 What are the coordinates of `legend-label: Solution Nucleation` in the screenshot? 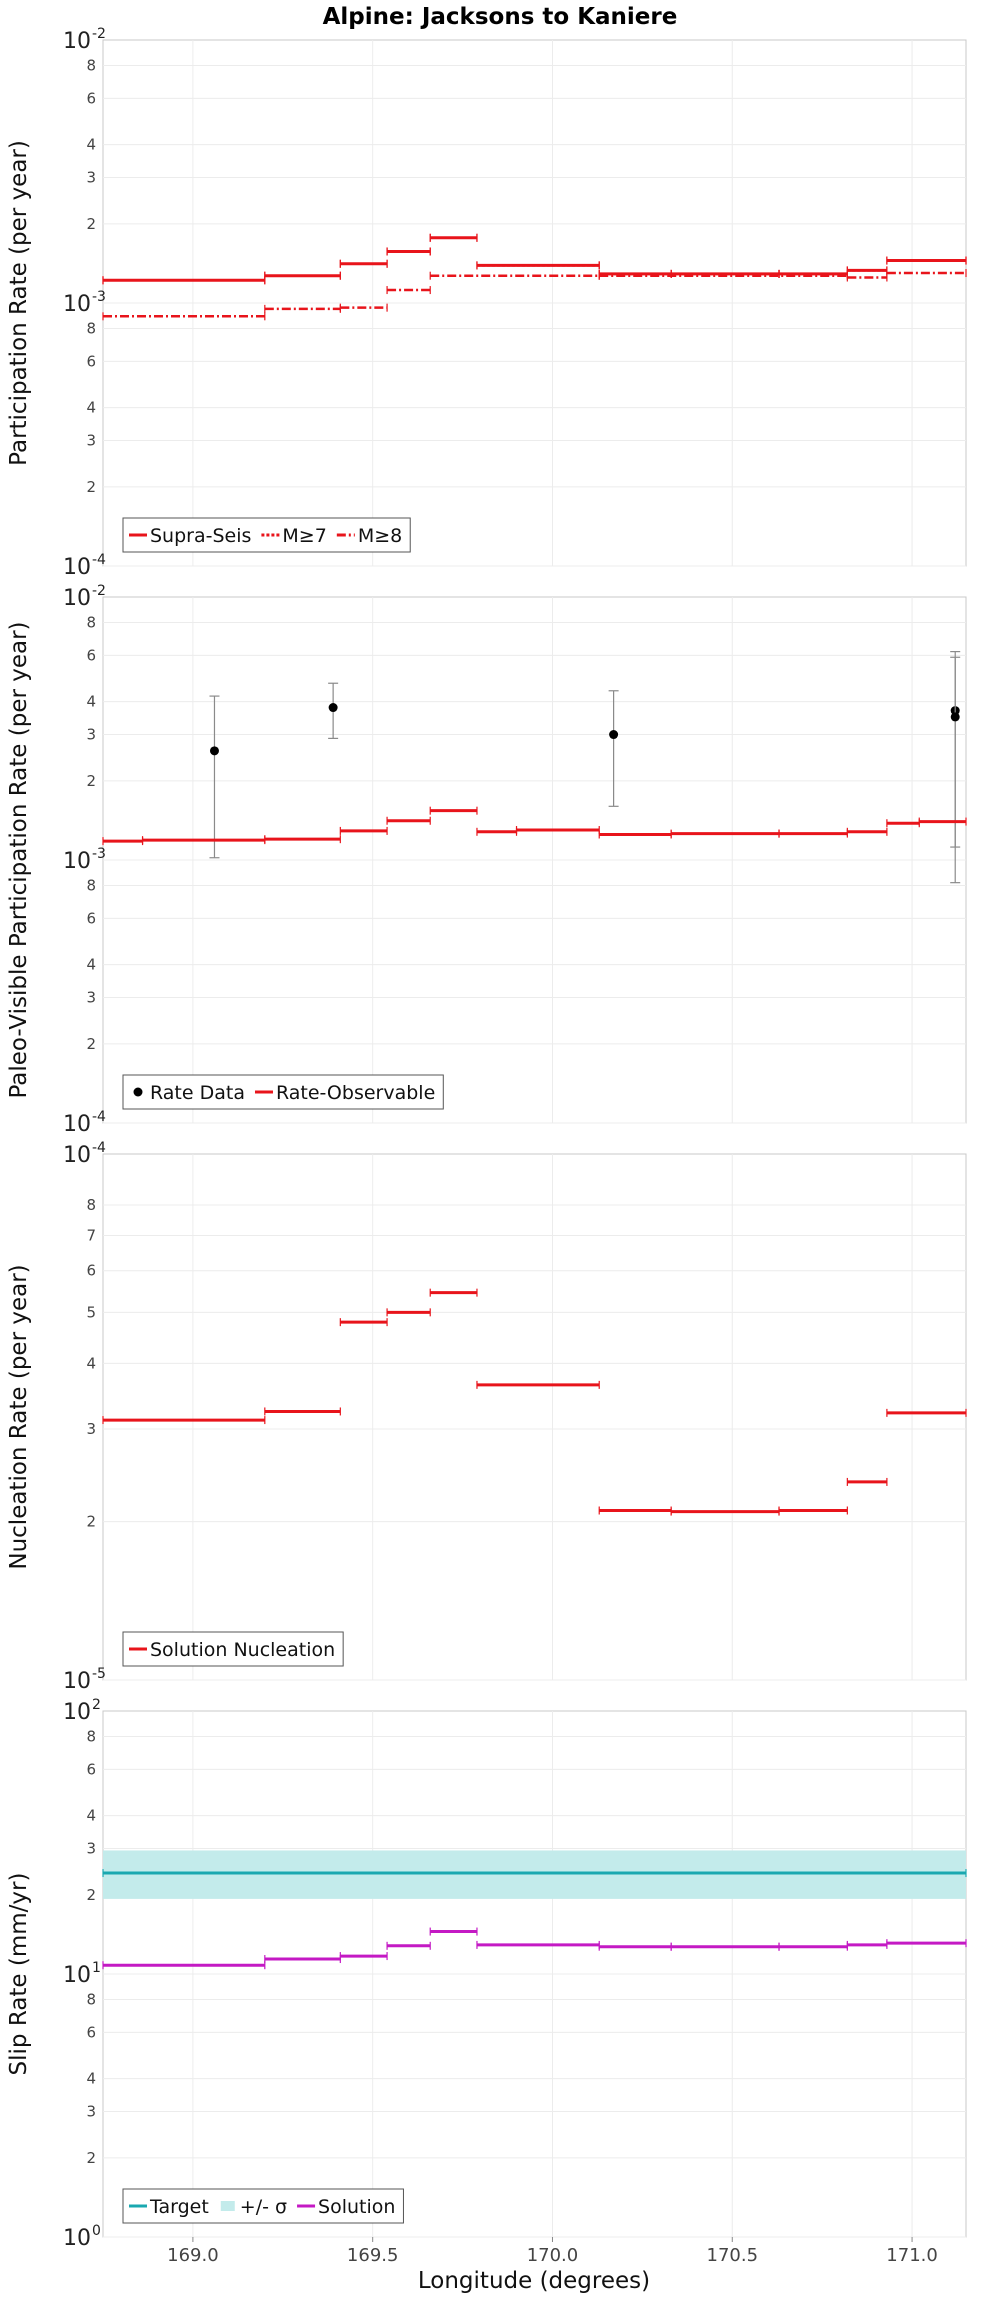 It's located at (242, 1650).